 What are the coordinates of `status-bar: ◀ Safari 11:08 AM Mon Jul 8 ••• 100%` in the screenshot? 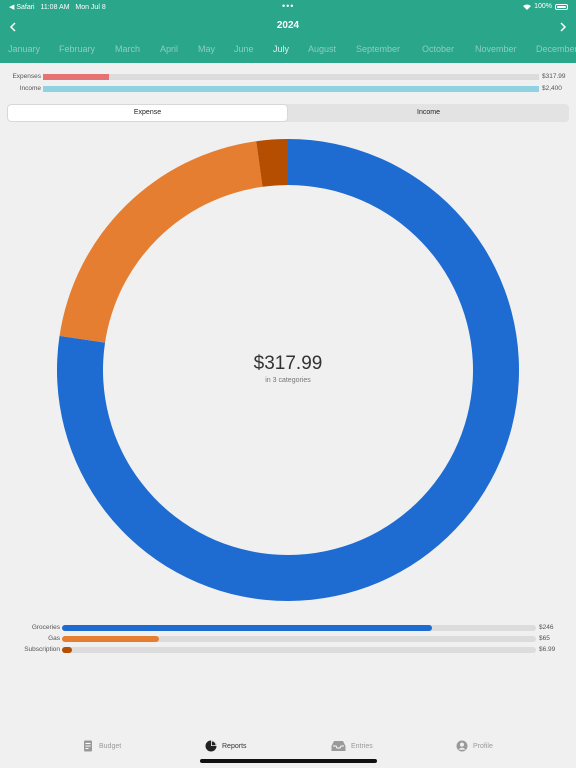 It's located at (288, 7).